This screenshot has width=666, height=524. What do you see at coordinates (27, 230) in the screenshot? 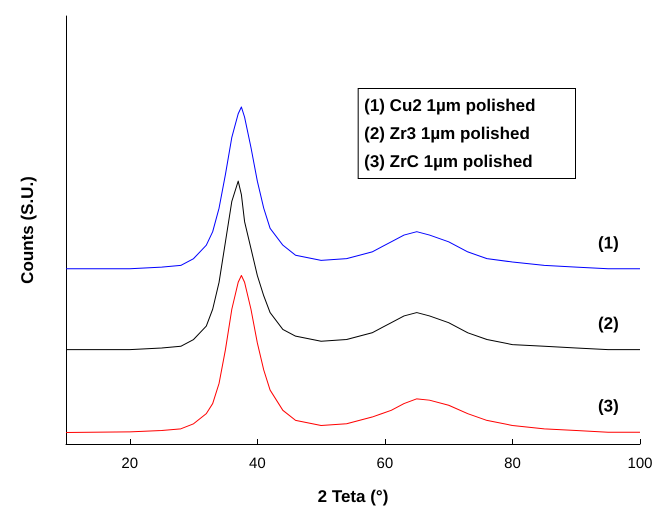
I see `y-axis-title: Counts (S.U.)` at bounding box center [27, 230].